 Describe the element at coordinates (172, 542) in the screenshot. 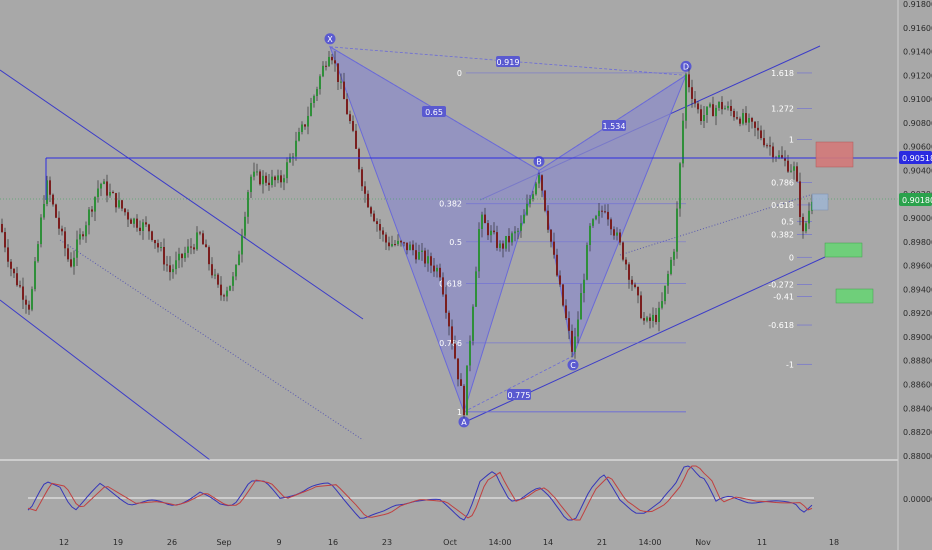

I see `time-tick-label: 26` at that location.